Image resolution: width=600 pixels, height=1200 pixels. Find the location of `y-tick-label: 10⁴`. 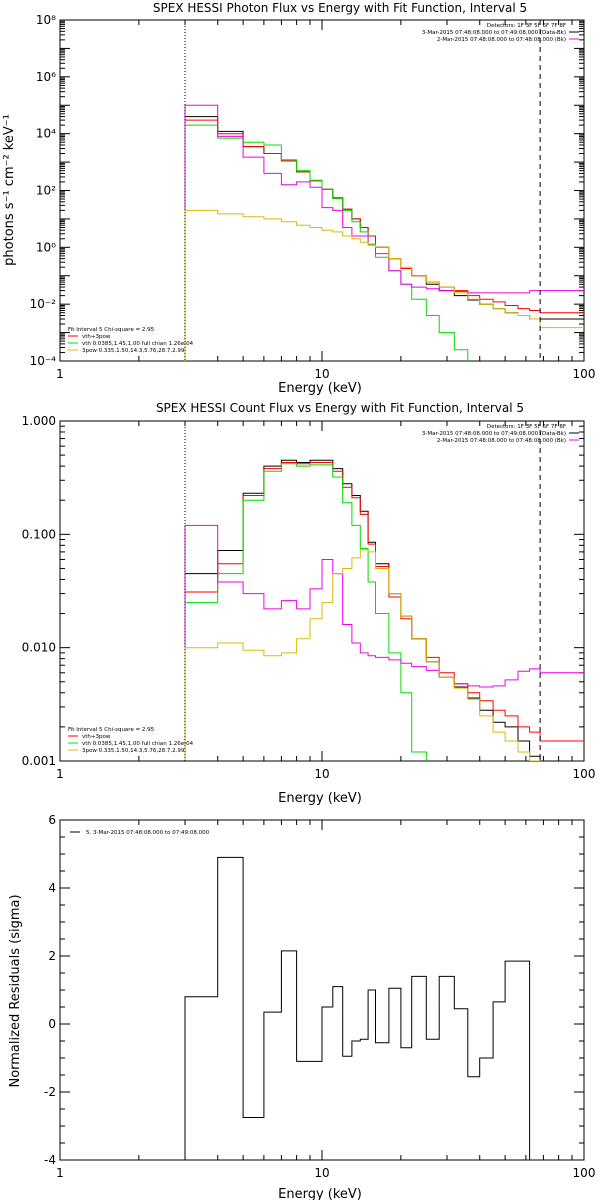

y-tick-label: 10⁴ is located at coordinates (46, 134).